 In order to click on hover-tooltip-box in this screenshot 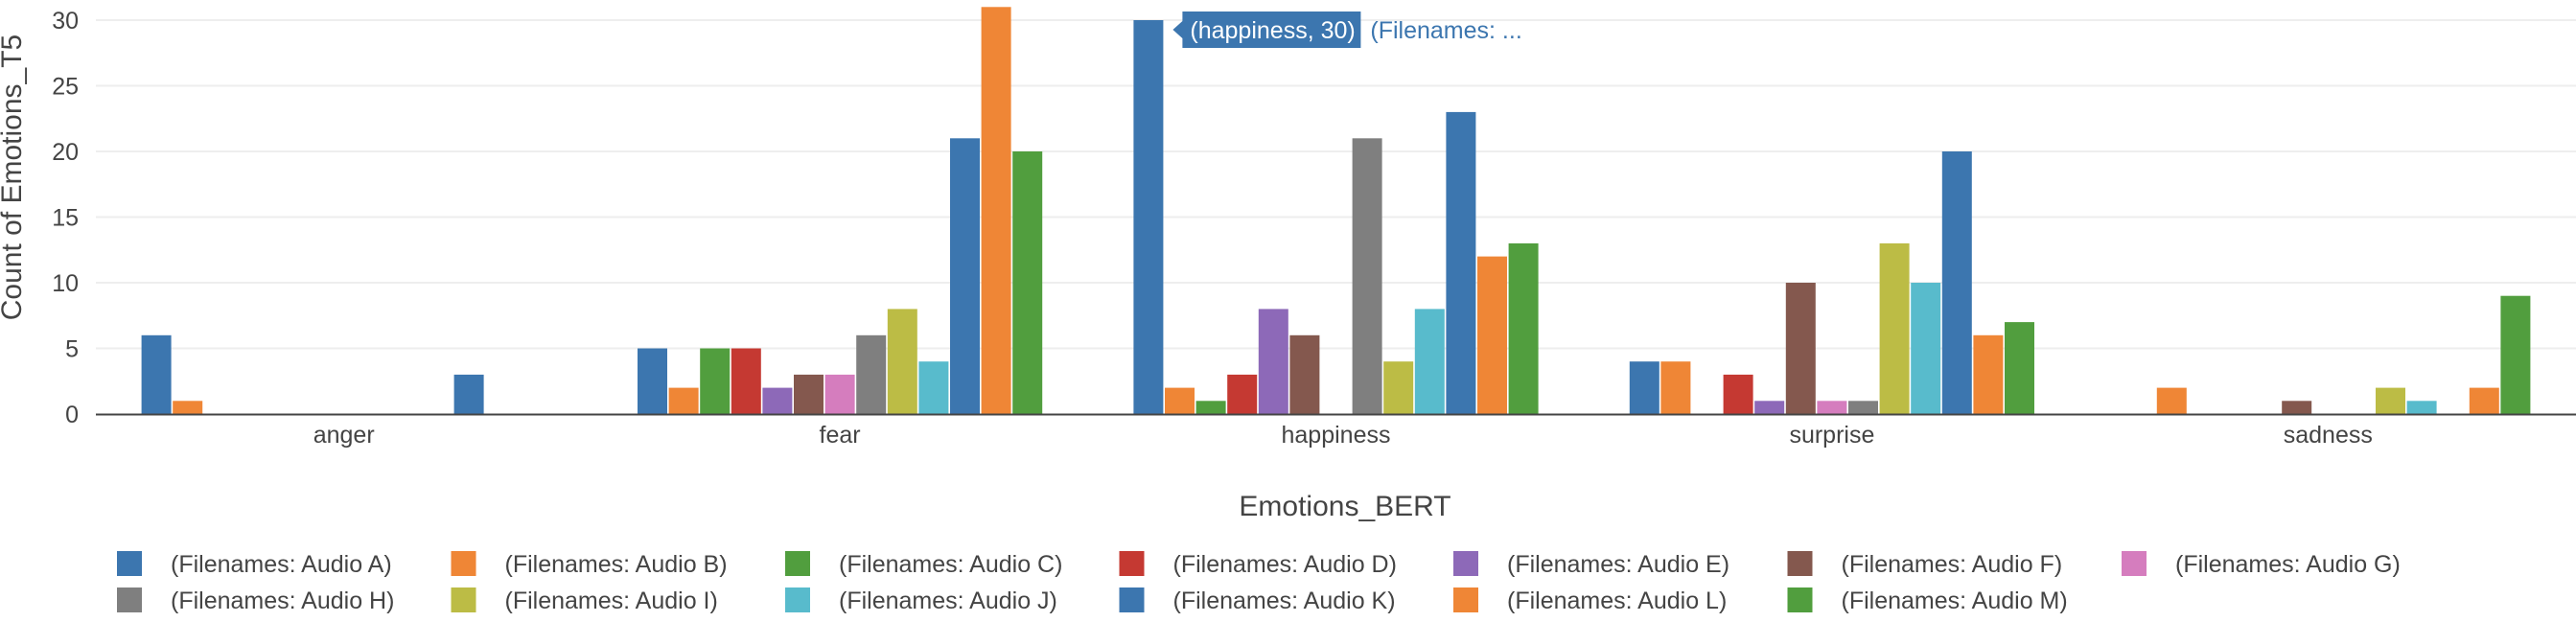, I will do `click(1266, 30)`.